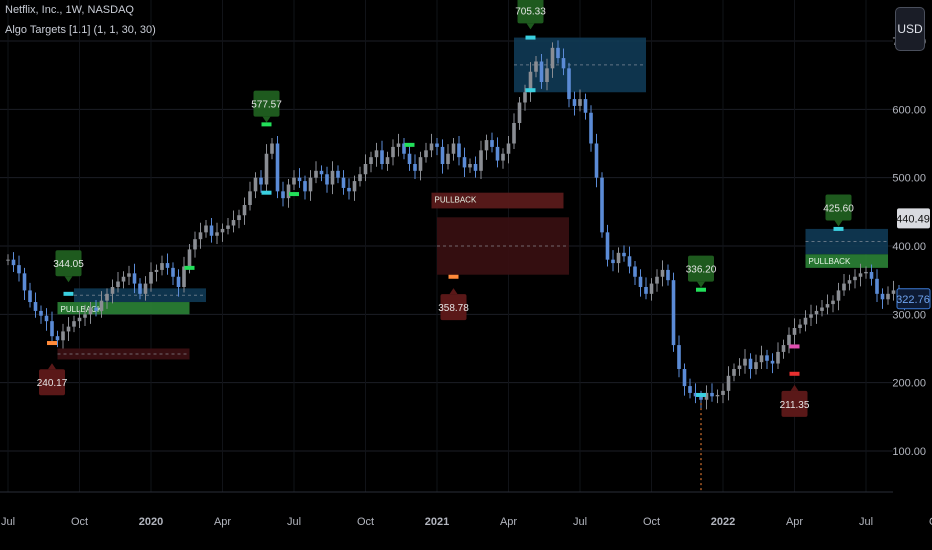 This screenshot has width=932, height=550. What do you see at coordinates (909, 110) in the screenshot?
I see `y-tick-label: 600.00` at bounding box center [909, 110].